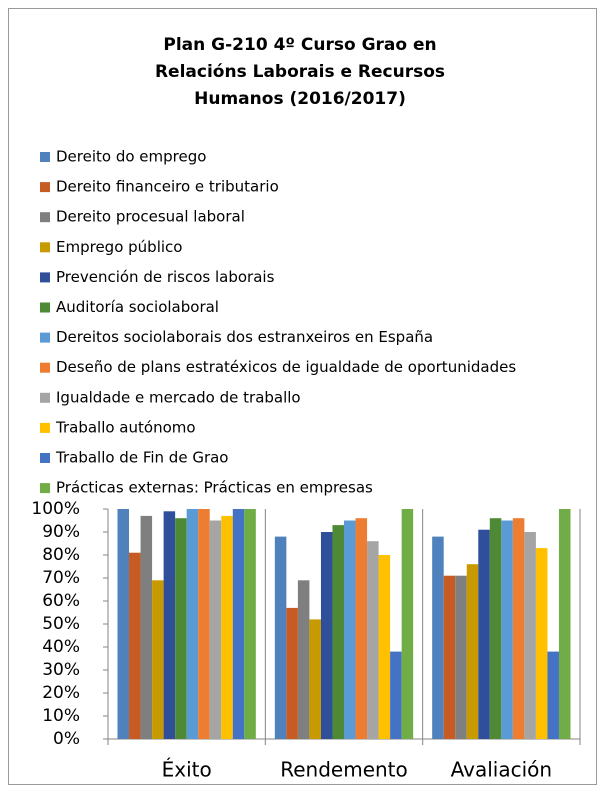  Describe the element at coordinates (61, 693) in the screenshot. I see `y-tick-label: 20%` at that location.